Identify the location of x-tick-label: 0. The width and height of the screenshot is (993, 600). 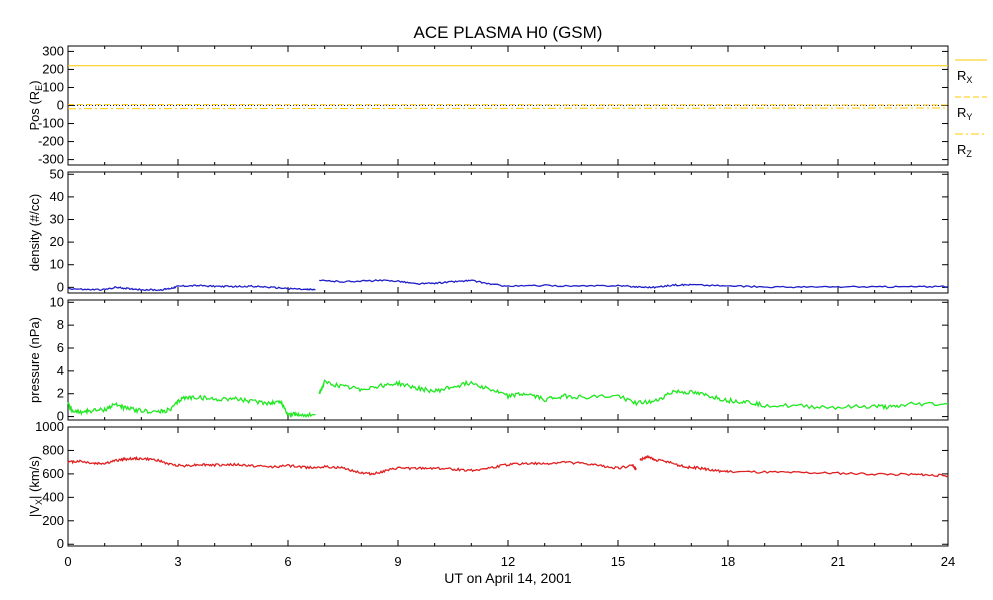
(67, 561).